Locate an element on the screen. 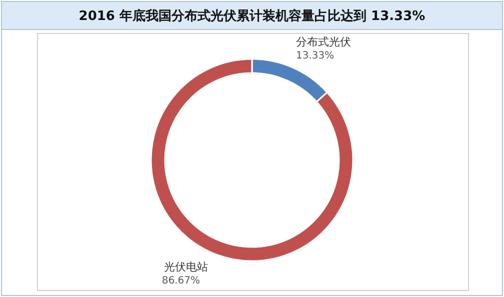 This screenshot has width=504, height=297. data-label: 13.33% is located at coordinates (315, 56).